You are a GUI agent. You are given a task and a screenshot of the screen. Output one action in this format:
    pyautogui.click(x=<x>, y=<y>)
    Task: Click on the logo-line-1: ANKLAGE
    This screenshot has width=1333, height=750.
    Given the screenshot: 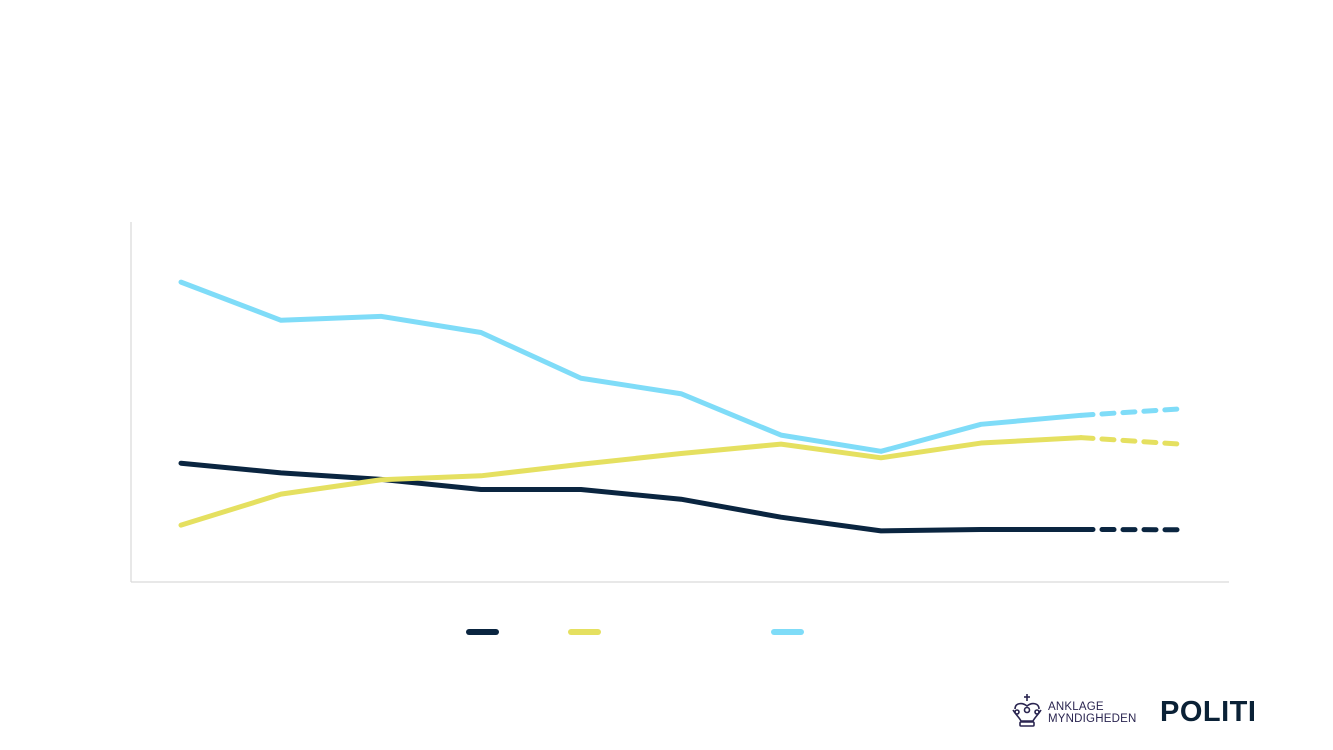 What is the action you would take?
    pyautogui.click(x=1076, y=707)
    